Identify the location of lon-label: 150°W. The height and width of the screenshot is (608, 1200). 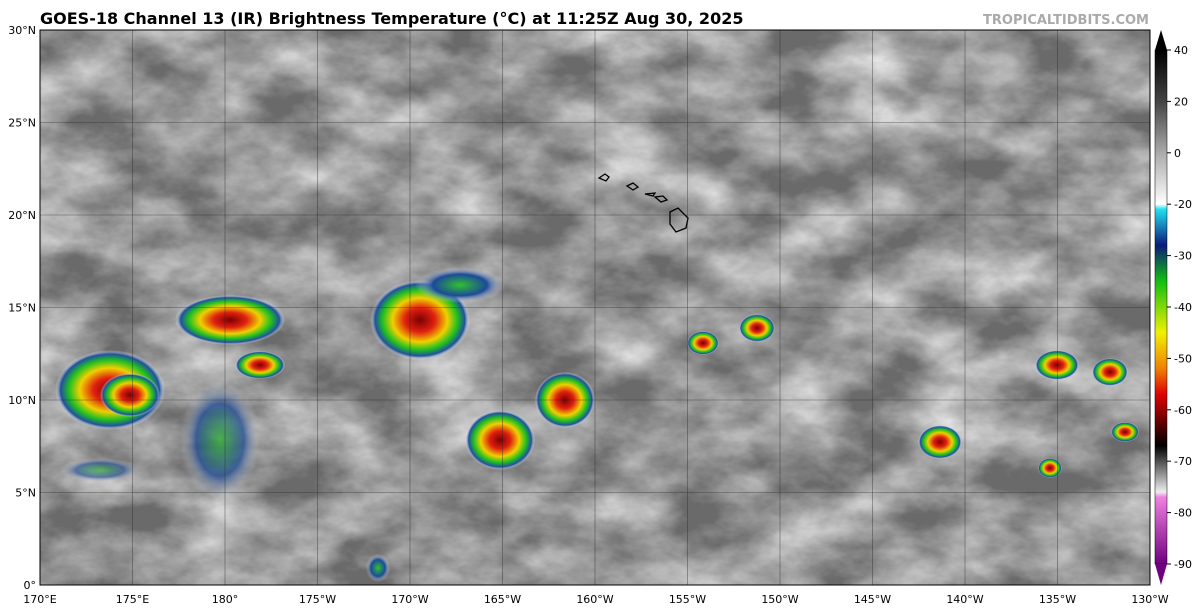
(779, 599).